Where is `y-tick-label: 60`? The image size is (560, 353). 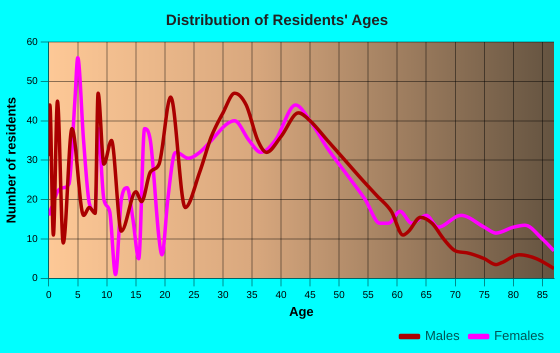 y-tick-label: 60 is located at coordinates (32, 42).